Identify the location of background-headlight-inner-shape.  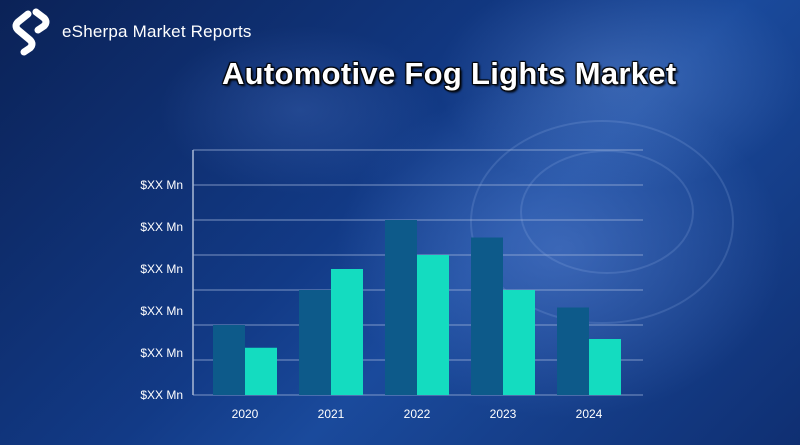
(607, 212).